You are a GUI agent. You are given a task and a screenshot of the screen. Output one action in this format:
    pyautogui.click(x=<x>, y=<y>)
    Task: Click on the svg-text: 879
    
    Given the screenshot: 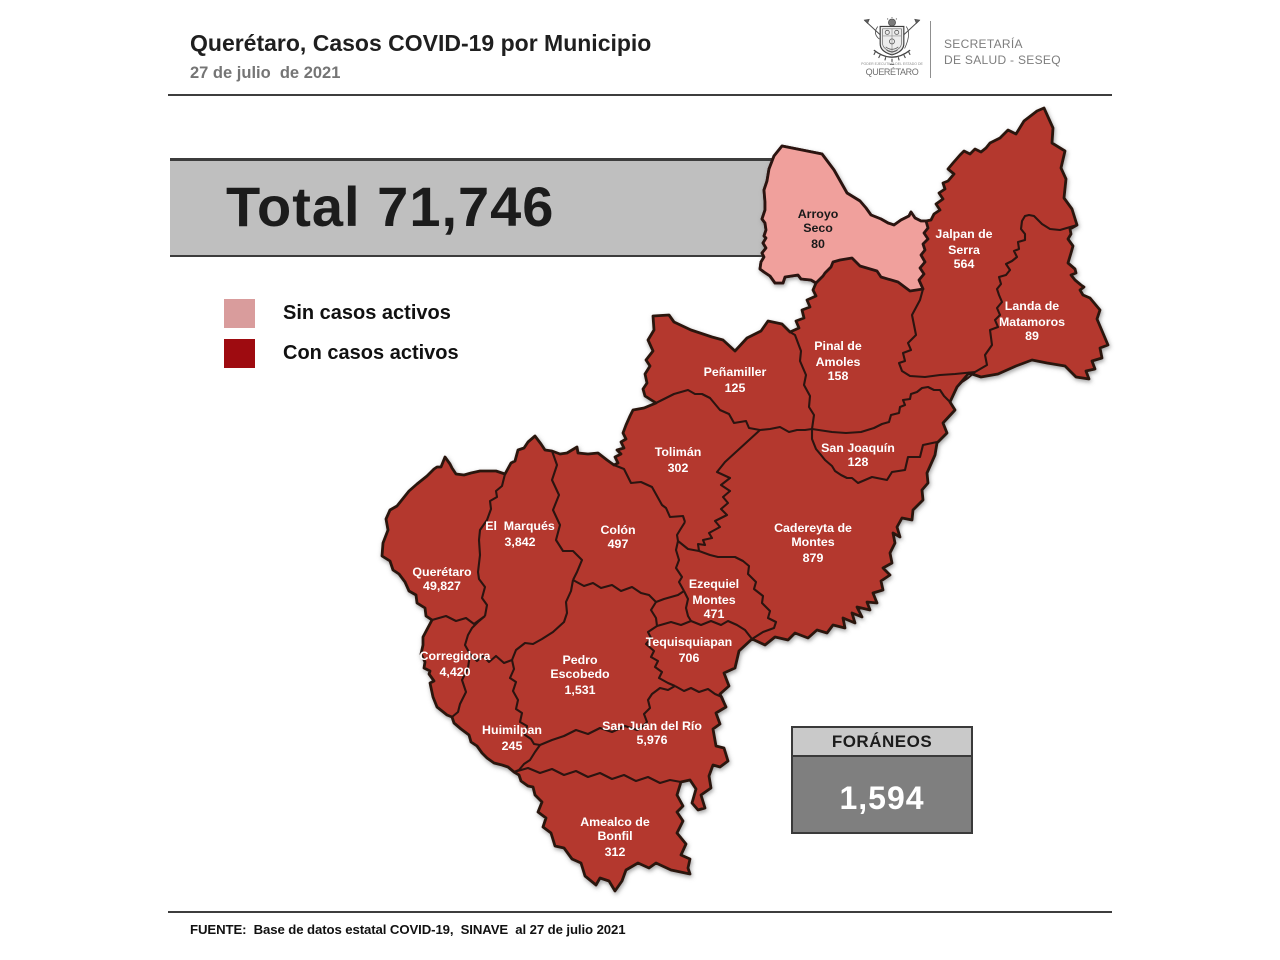 What is the action you would take?
    pyautogui.click(x=813, y=558)
    